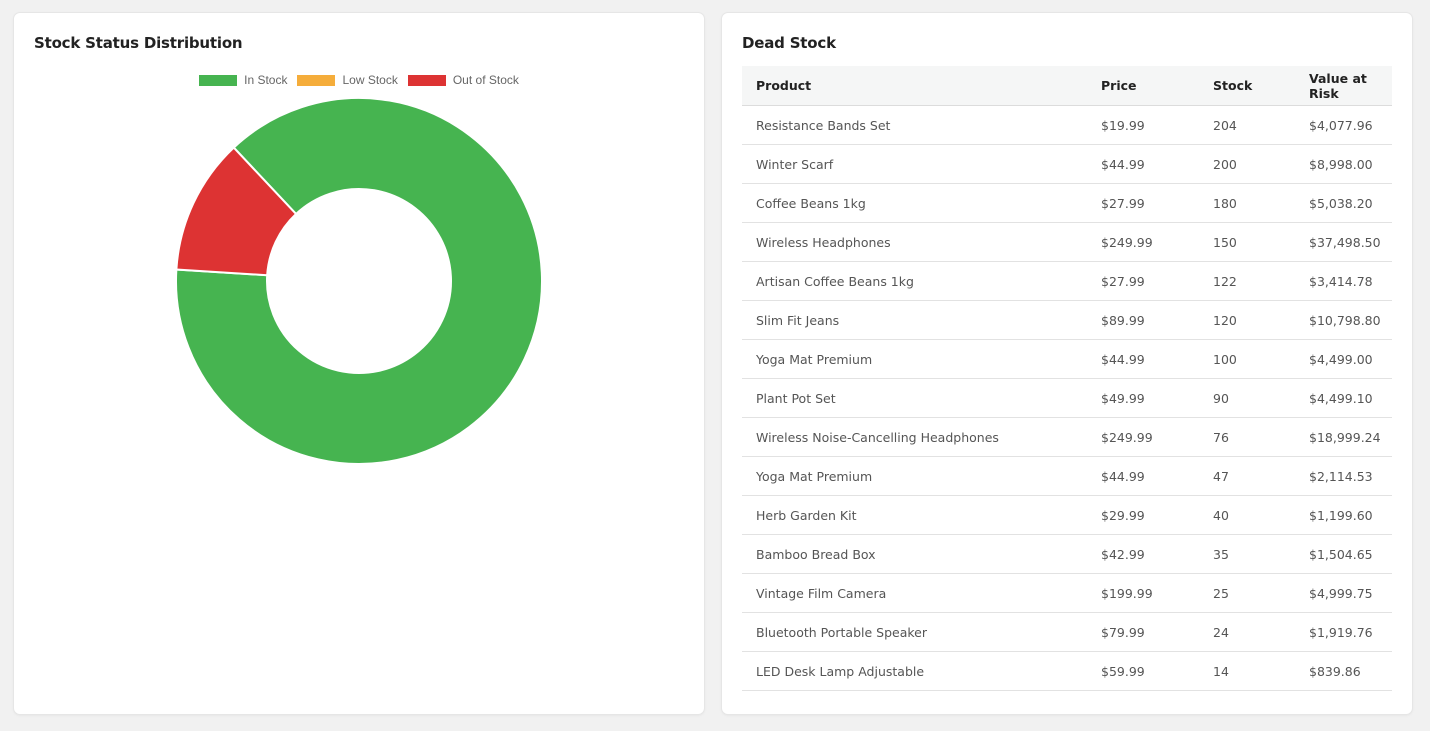 The image size is (1430, 731). Describe the element at coordinates (1343, 281) in the screenshot. I see `cell-value-at-risk: $3,414.78` at that location.